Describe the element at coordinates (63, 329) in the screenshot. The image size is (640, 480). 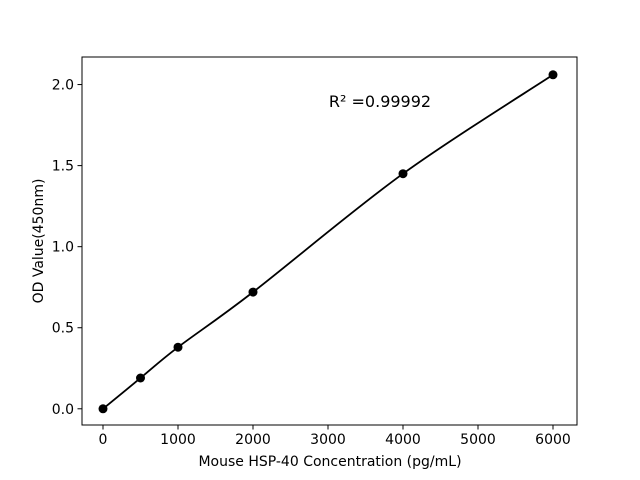
I see `y-tick-label: 0.5` at that location.